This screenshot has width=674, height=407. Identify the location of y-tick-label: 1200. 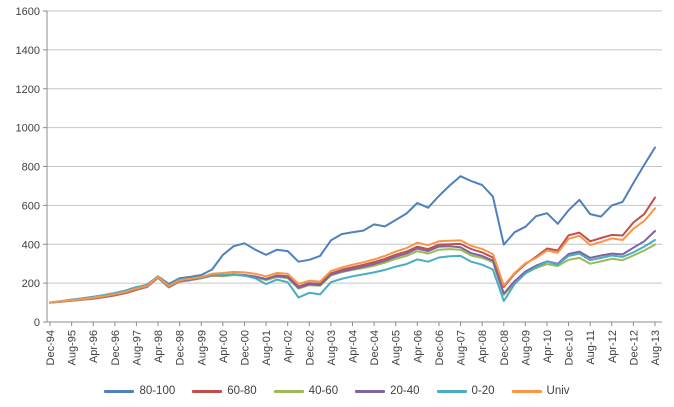
(28, 90).